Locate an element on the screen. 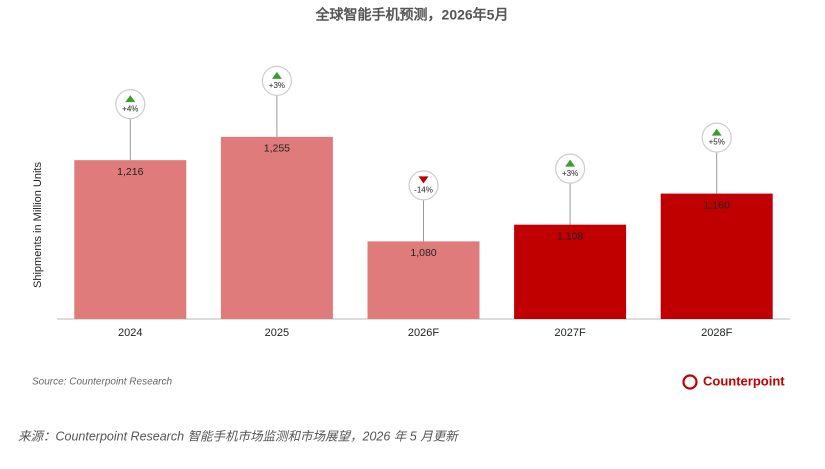 The image size is (825, 469). chart-title: 全球智能手机预测，2026年5月 is located at coordinates (412, 15).